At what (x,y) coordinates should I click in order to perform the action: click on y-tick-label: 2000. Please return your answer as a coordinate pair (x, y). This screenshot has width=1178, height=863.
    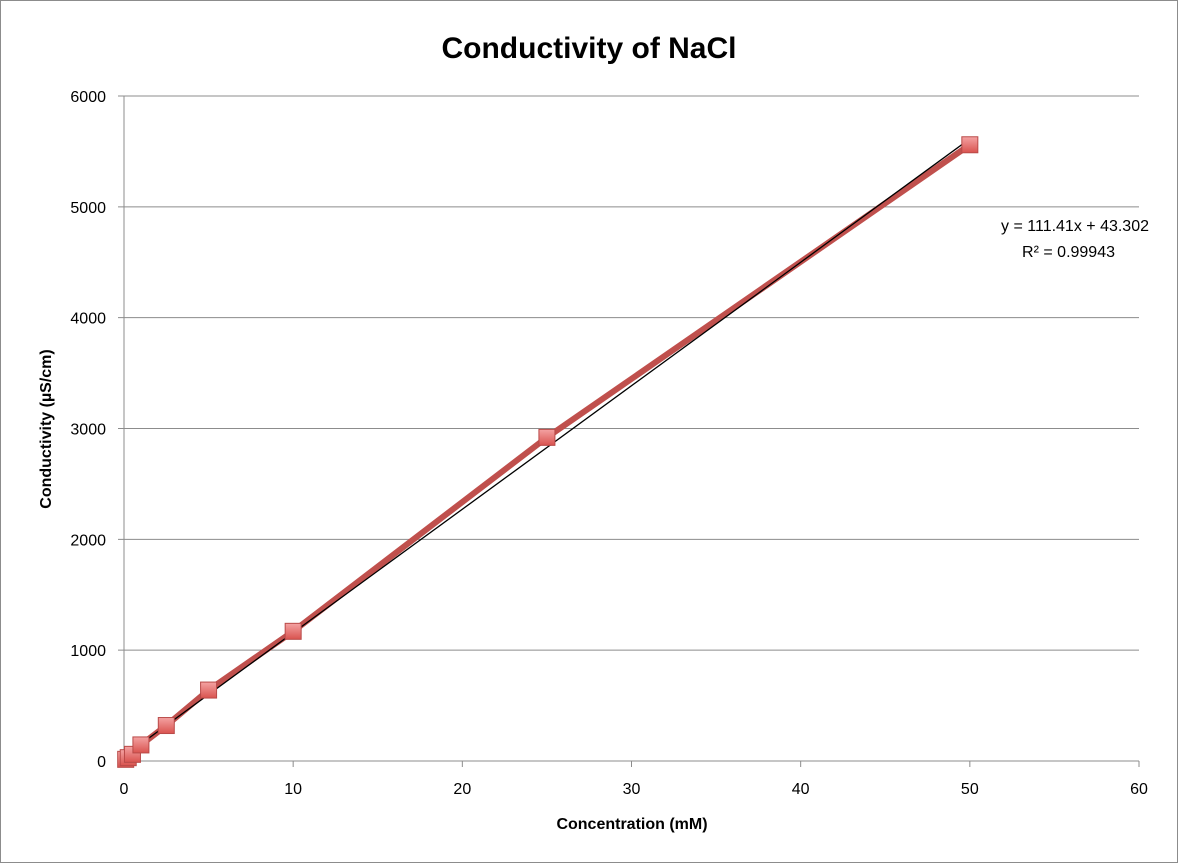
    Looking at the image, I should click on (88, 540).